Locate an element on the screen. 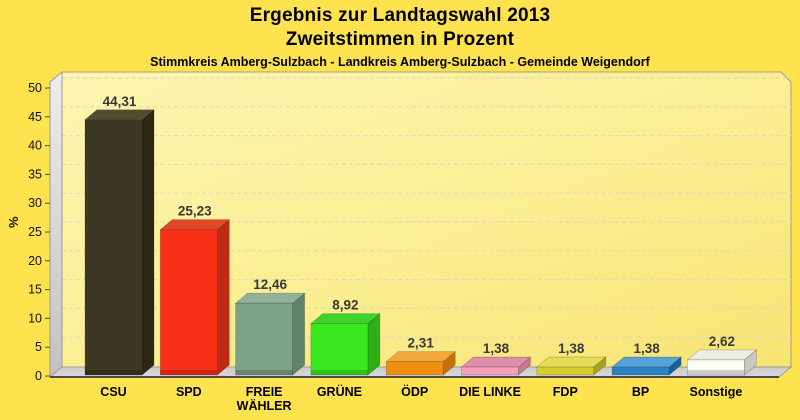 The image size is (800, 420). y-tick-label-10: 10 is located at coordinates (35, 318).